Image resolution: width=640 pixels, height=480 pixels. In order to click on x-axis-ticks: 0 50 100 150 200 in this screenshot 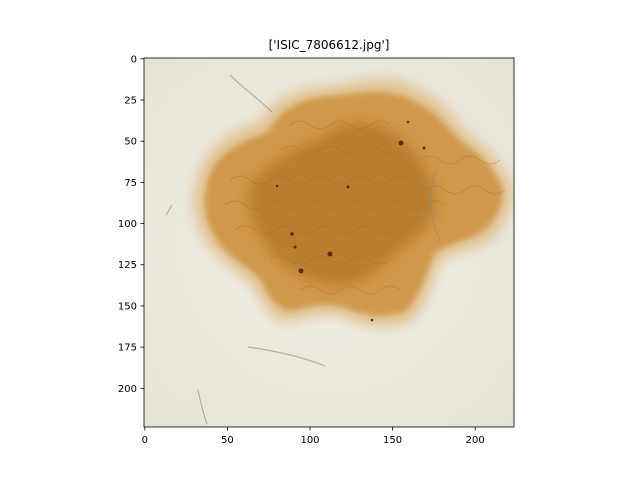, I will do `click(313, 436)`.